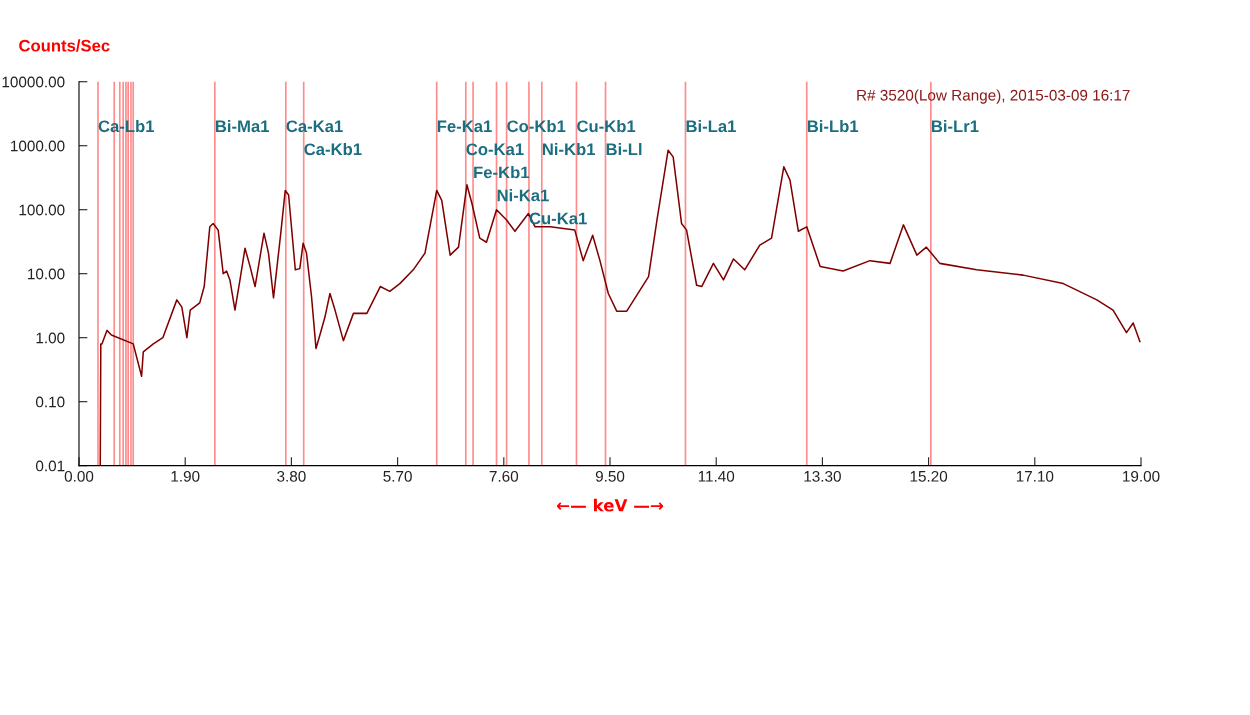  Describe the element at coordinates (50, 466) in the screenshot. I see `y-tick-label: 0.01` at that location.